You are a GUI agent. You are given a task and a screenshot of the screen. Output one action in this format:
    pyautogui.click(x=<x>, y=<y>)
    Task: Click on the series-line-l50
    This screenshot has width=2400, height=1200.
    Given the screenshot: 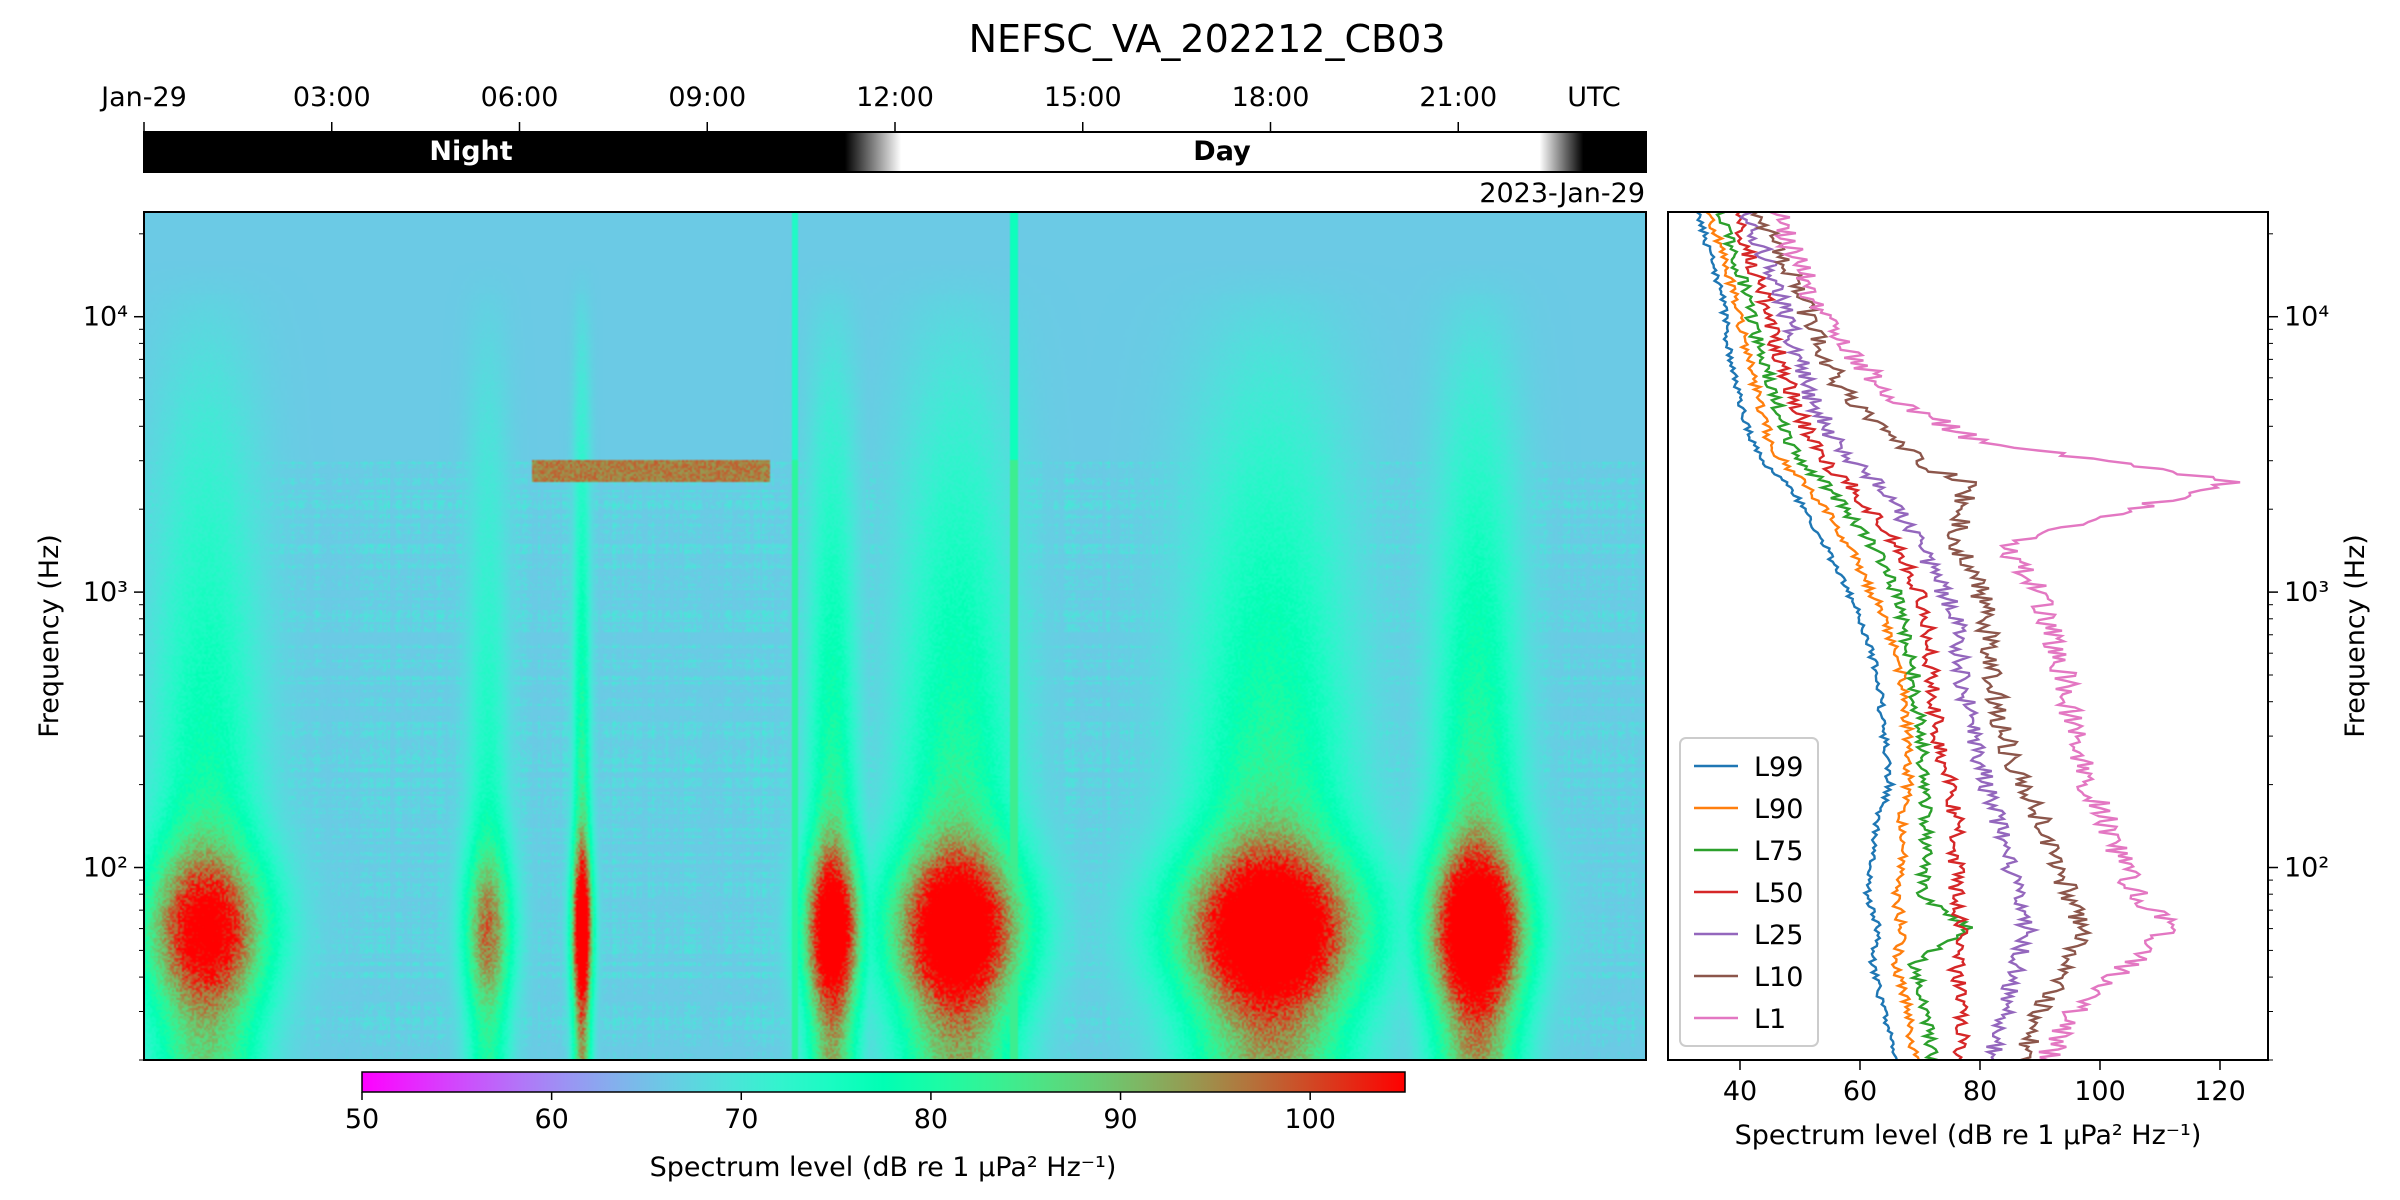 What is the action you would take?
    pyautogui.click(x=1853, y=636)
    